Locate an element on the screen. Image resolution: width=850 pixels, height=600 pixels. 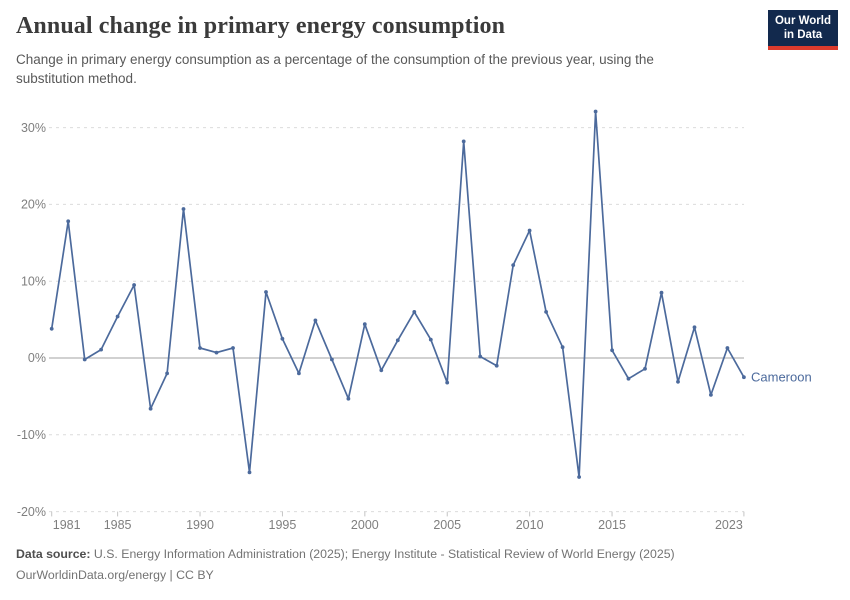
x-axis-label: 2015 is located at coordinates (612, 525).